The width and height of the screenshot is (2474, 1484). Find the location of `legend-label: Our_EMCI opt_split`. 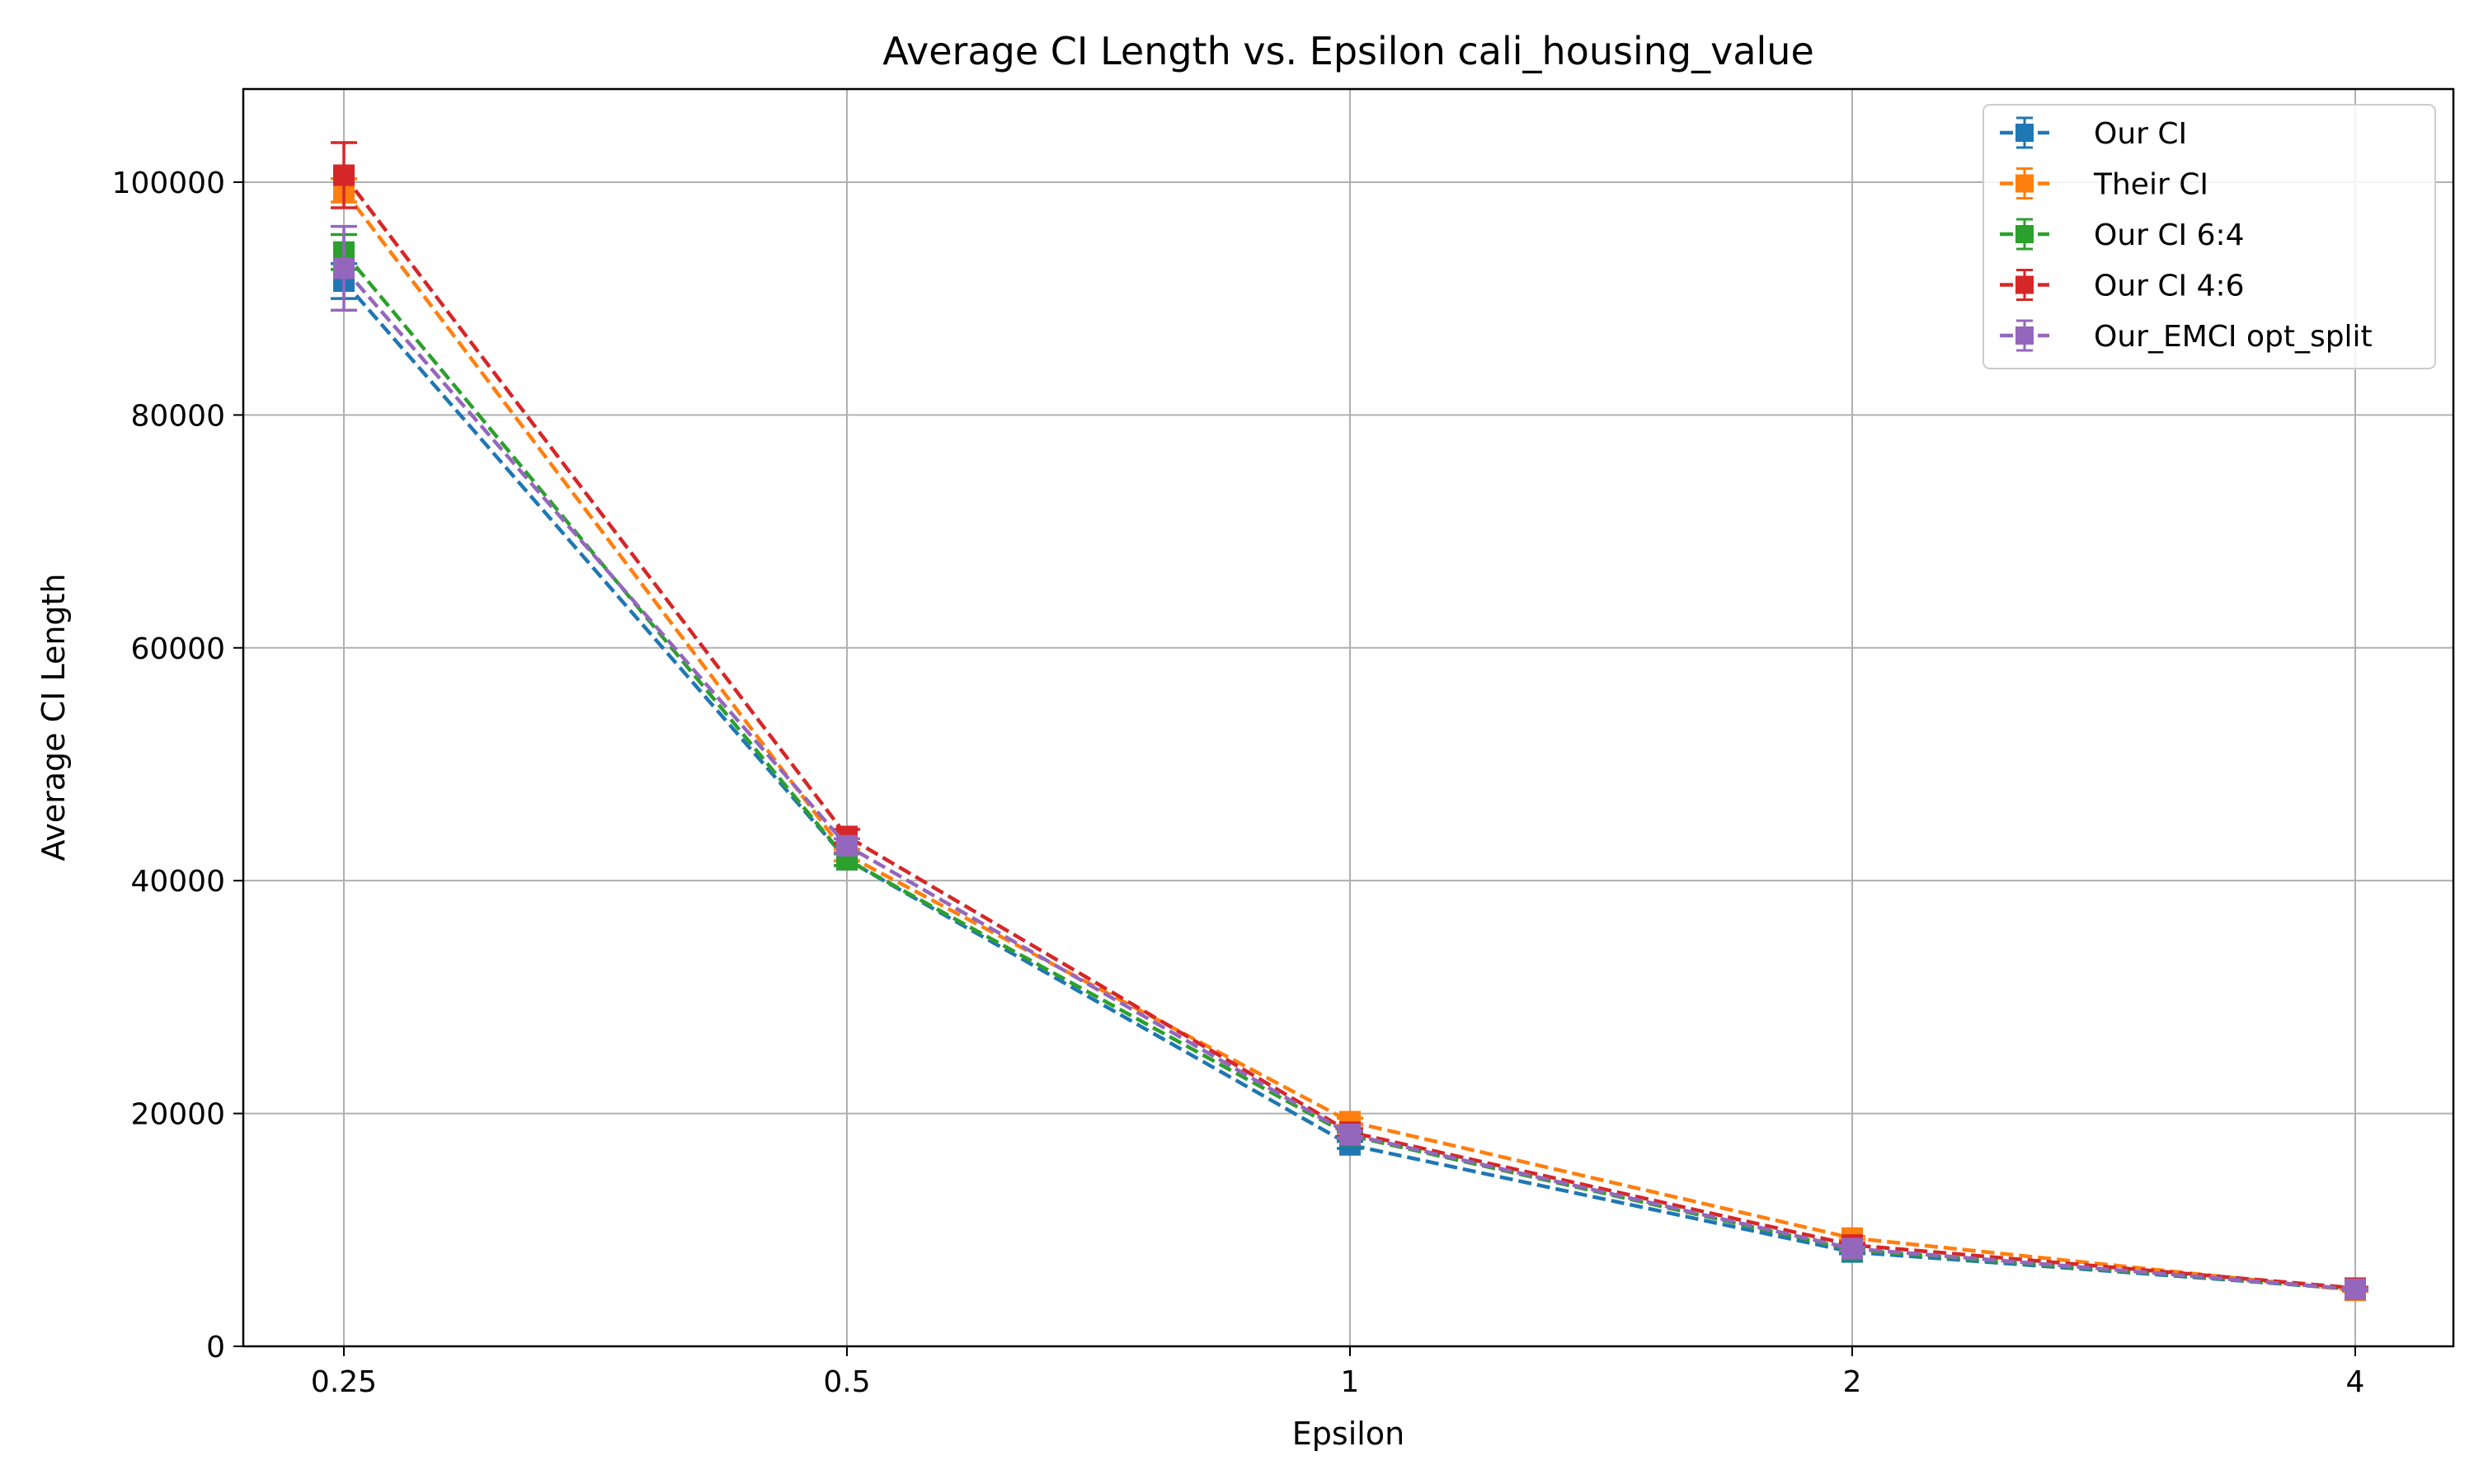

legend-label: Our_EMCI opt_split is located at coordinates (2233, 337).